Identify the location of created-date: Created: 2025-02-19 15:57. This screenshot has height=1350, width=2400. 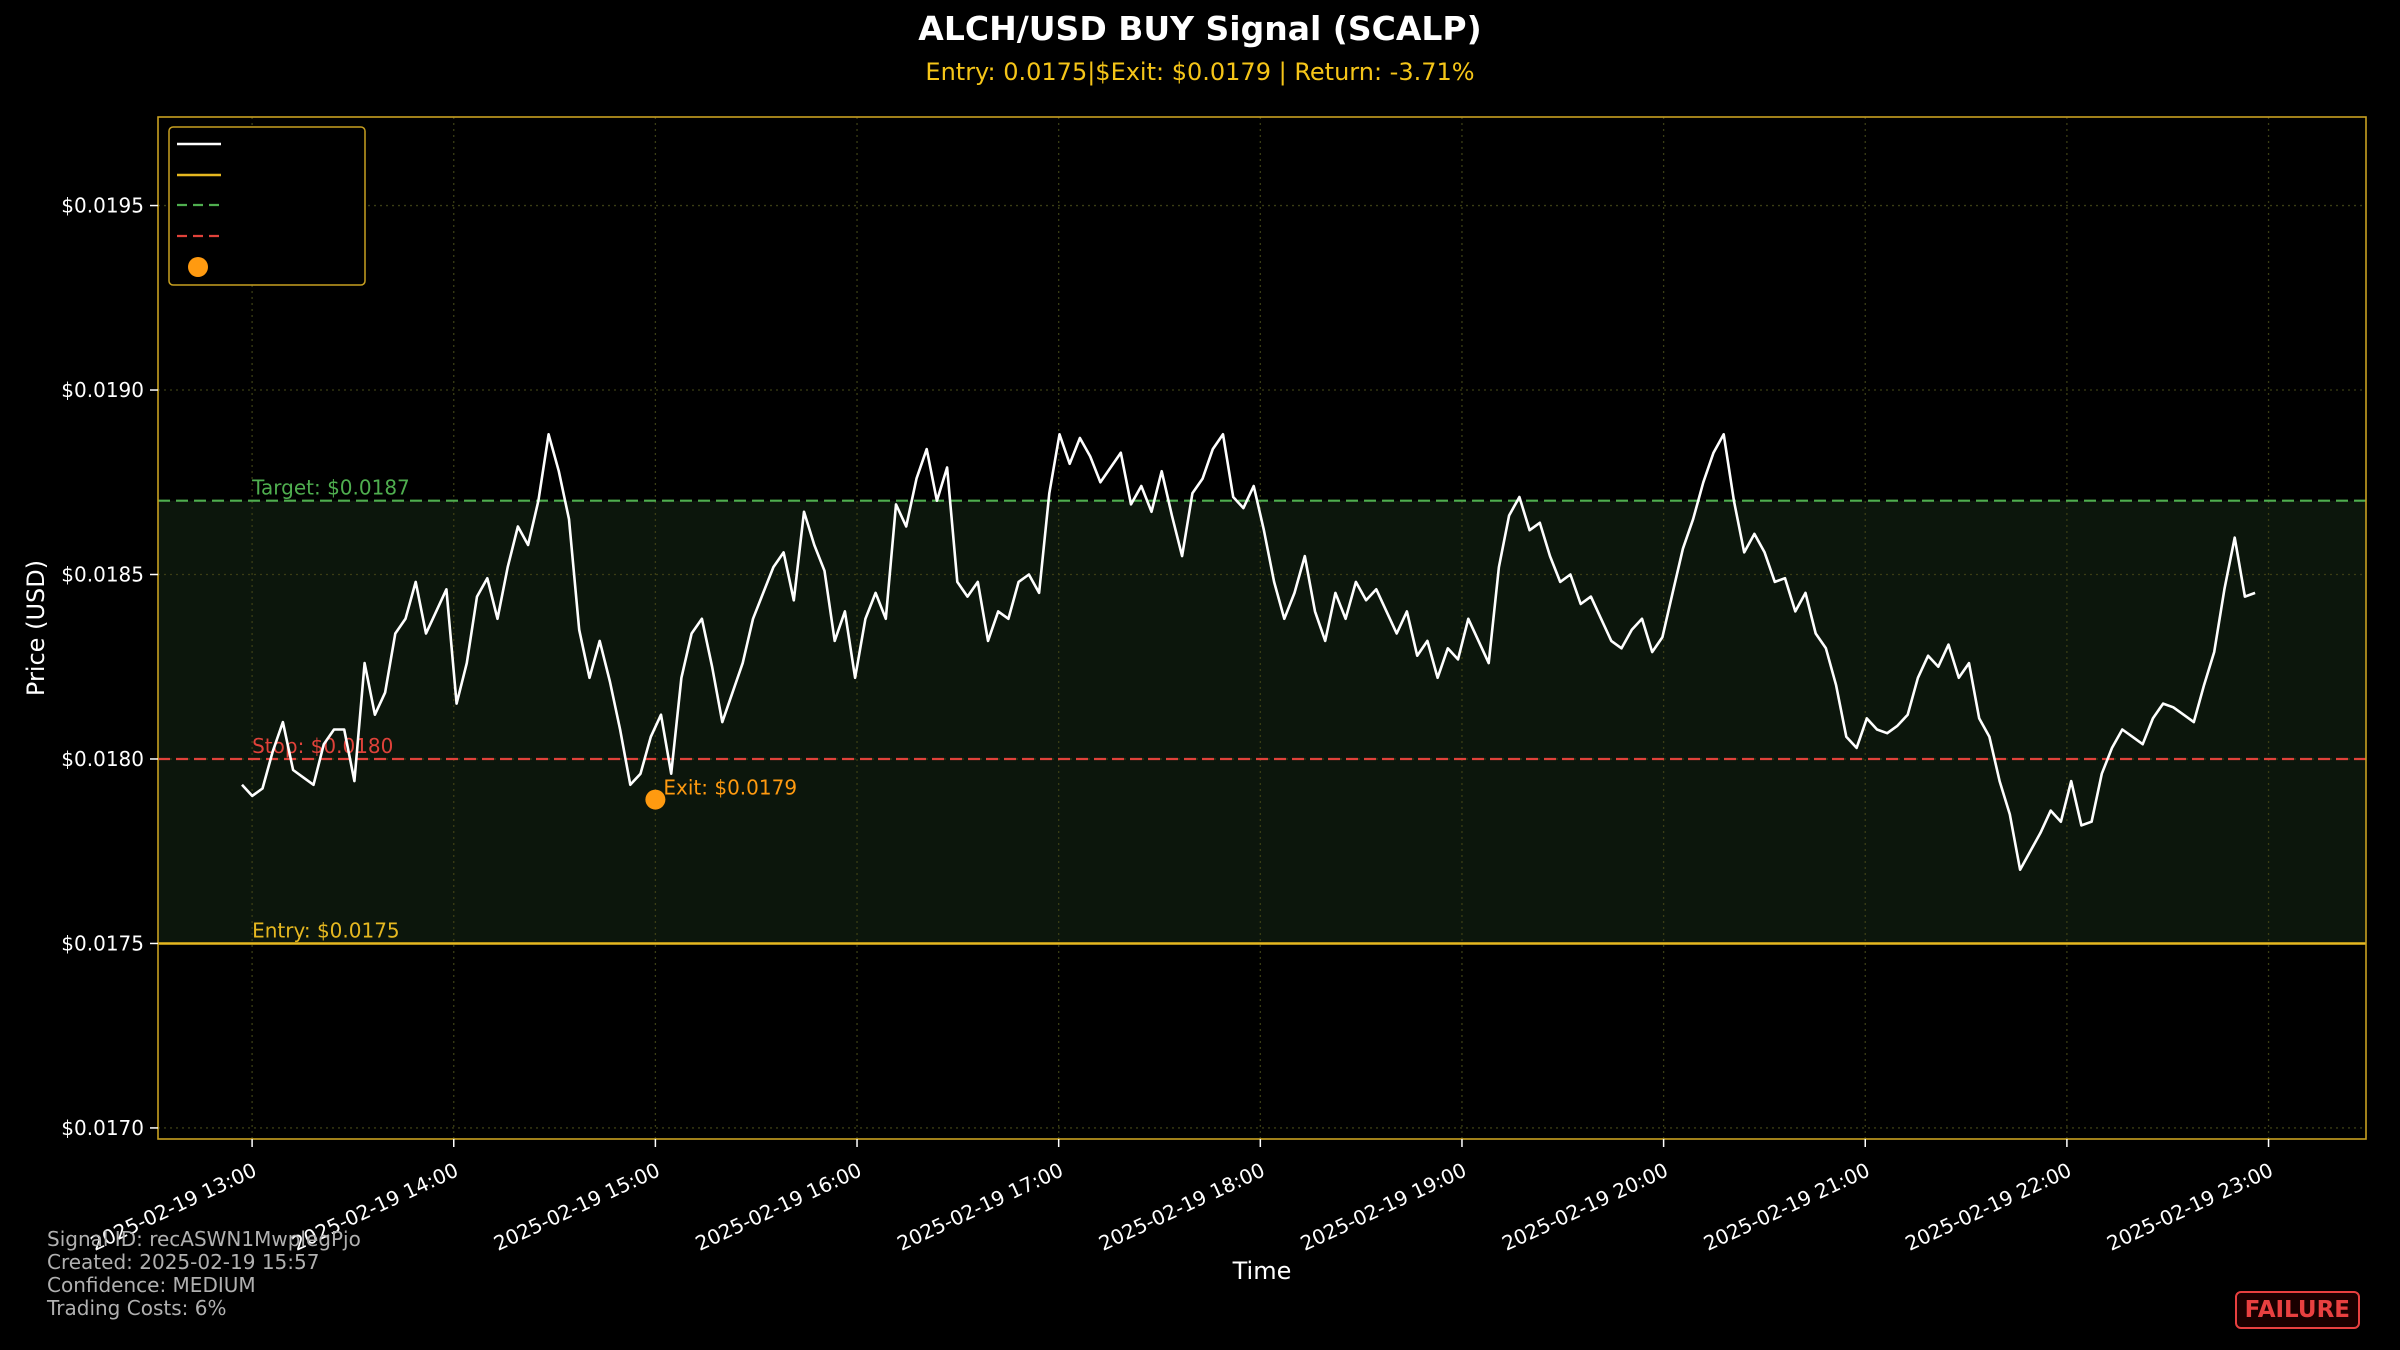
(183, 1262).